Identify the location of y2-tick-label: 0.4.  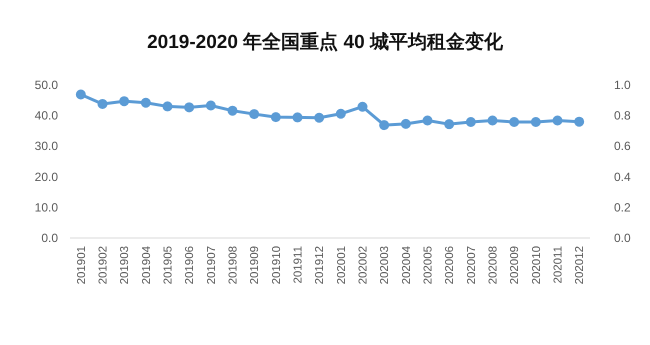
(623, 177).